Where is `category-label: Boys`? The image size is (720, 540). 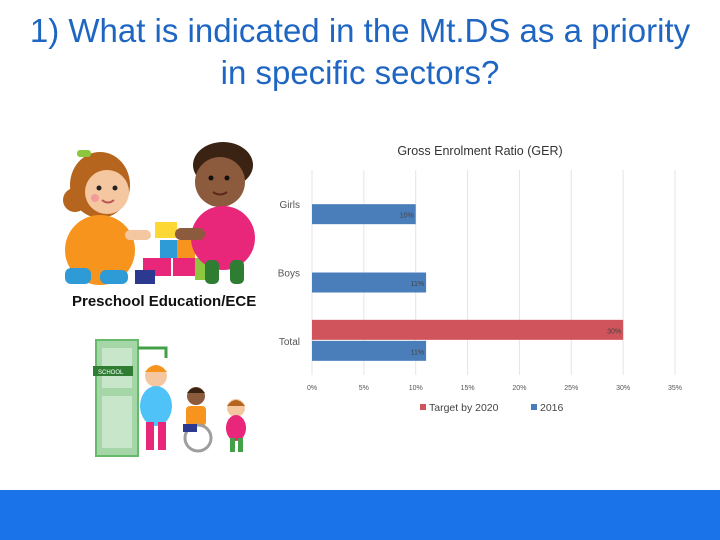
category-label: Boys is located at coordinates (289, 274).